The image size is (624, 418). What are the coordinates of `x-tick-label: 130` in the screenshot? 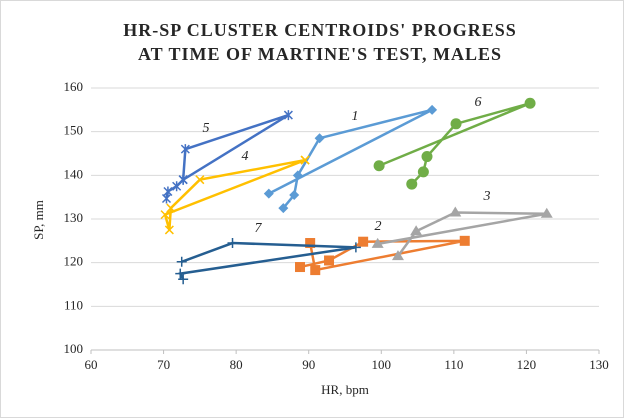 It's located at (599, 364).